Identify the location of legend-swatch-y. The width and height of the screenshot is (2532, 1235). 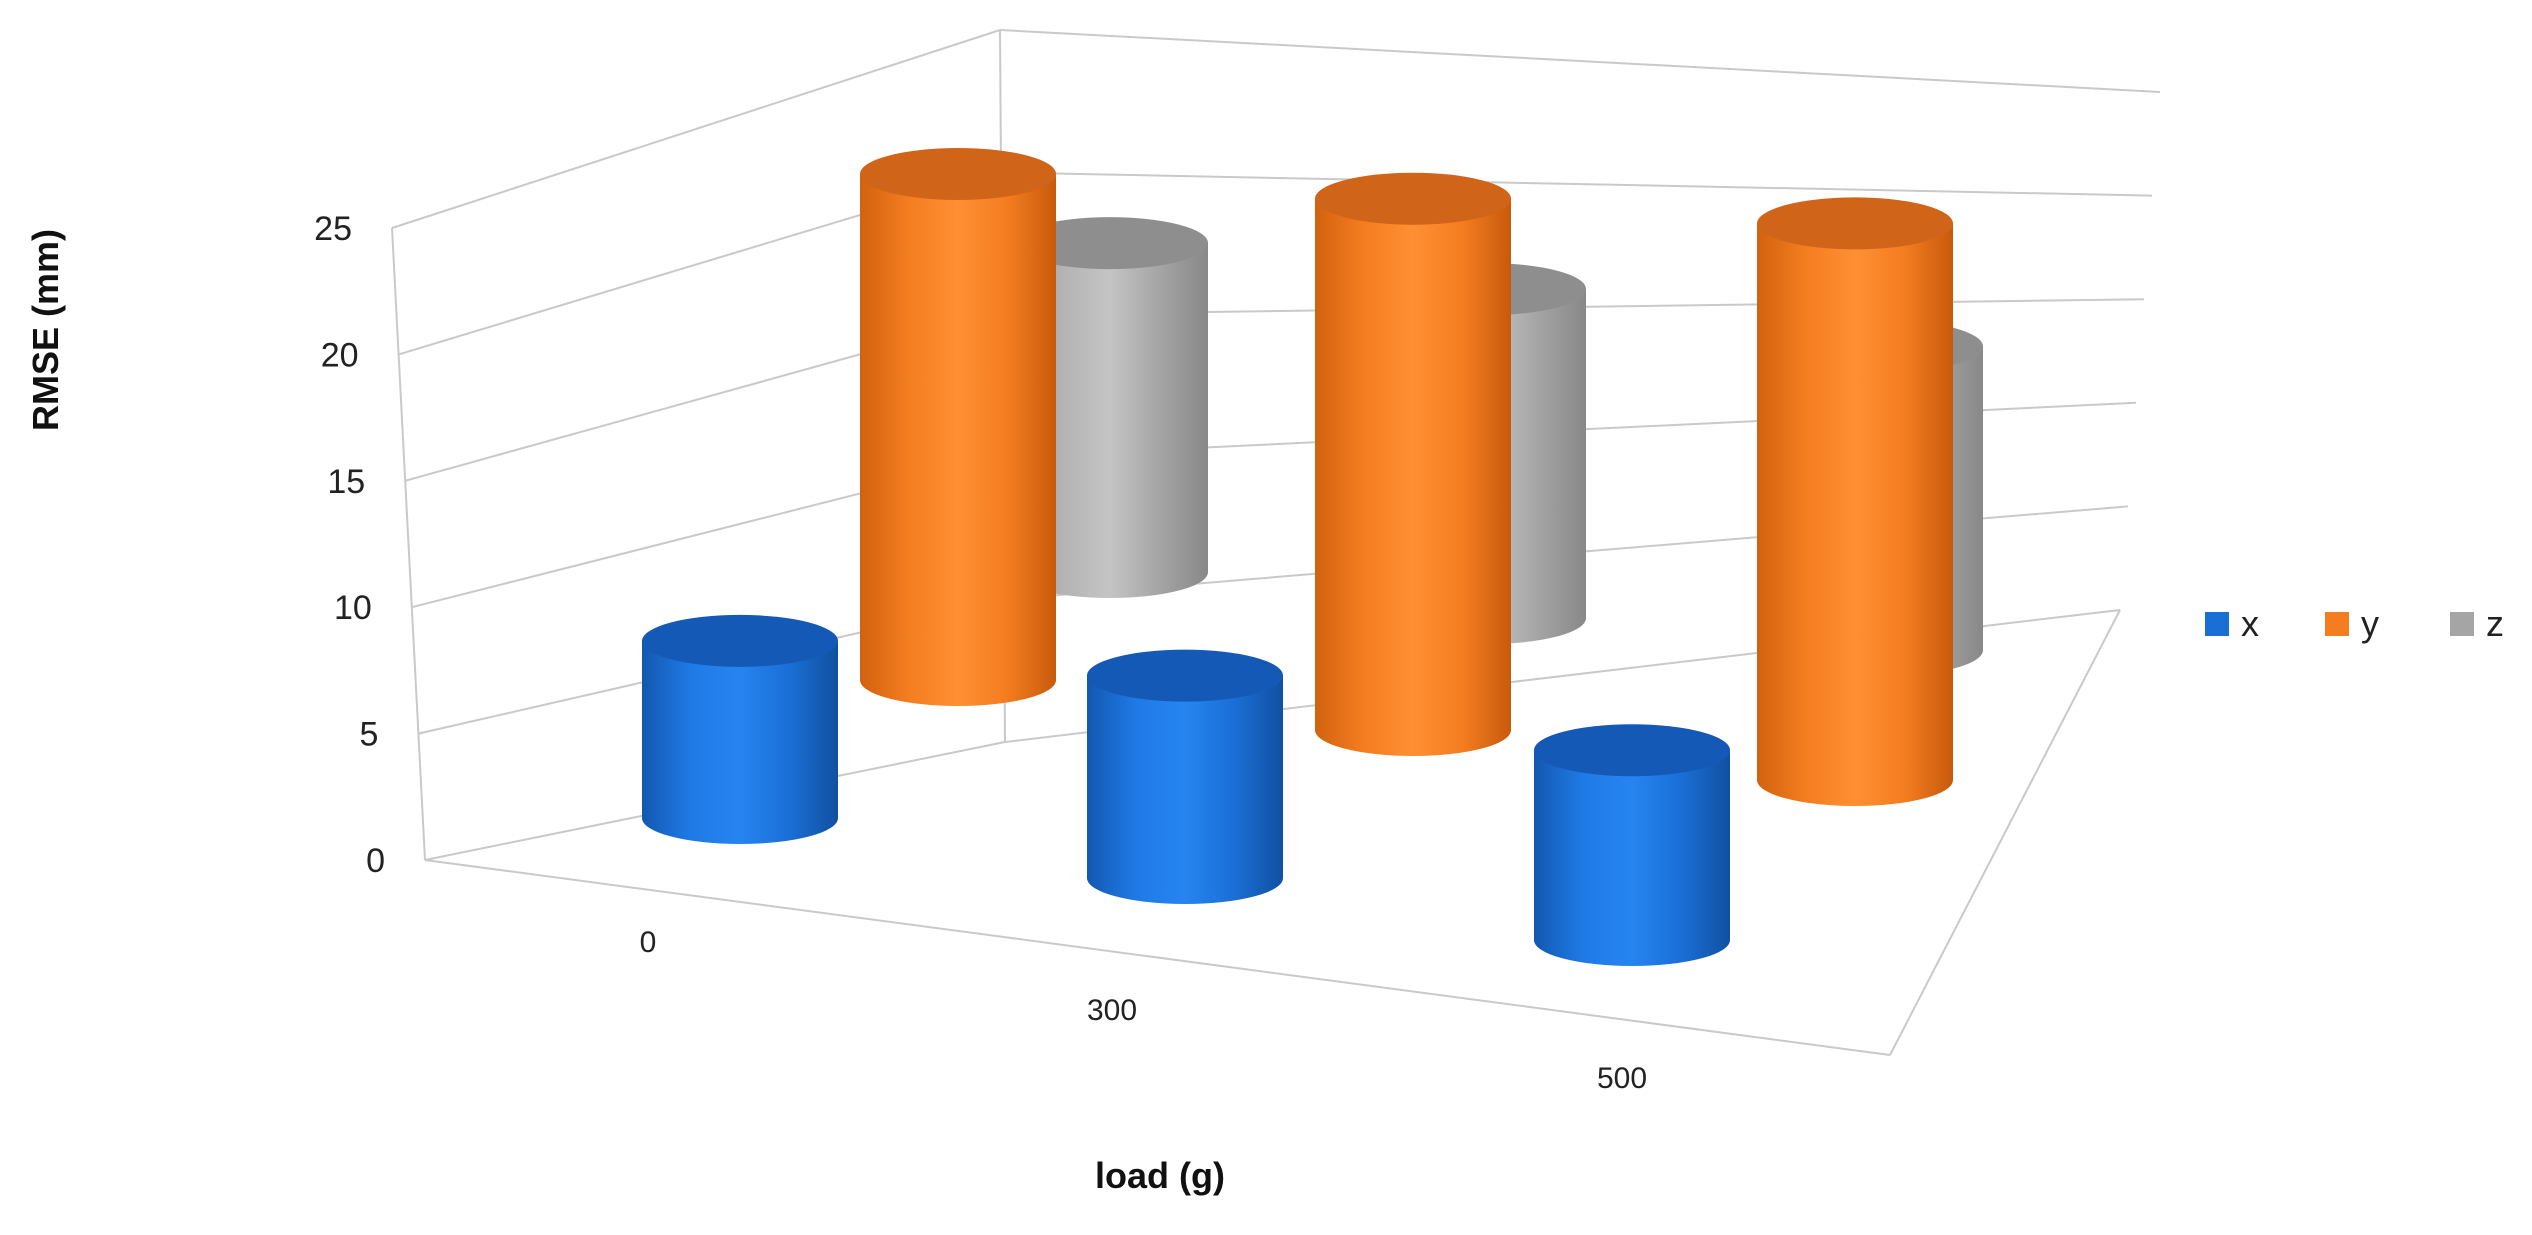
(2337, 624).